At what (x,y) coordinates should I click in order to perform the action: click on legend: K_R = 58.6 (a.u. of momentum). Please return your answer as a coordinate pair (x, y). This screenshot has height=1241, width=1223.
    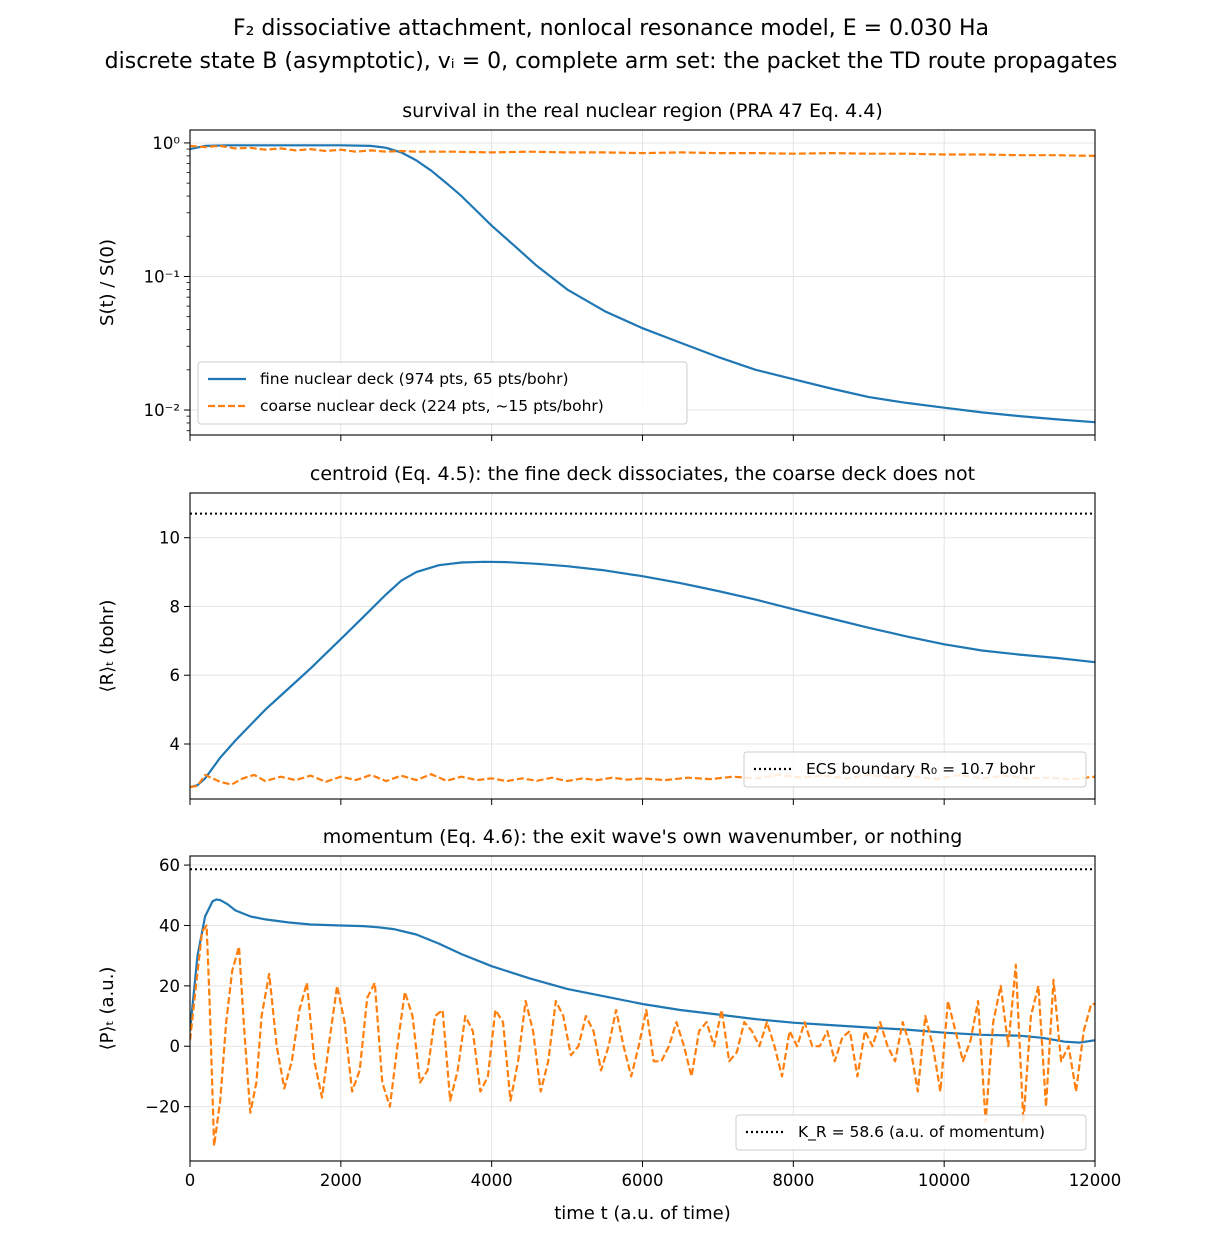
    Looking at the image, I should click on (911, 1132).